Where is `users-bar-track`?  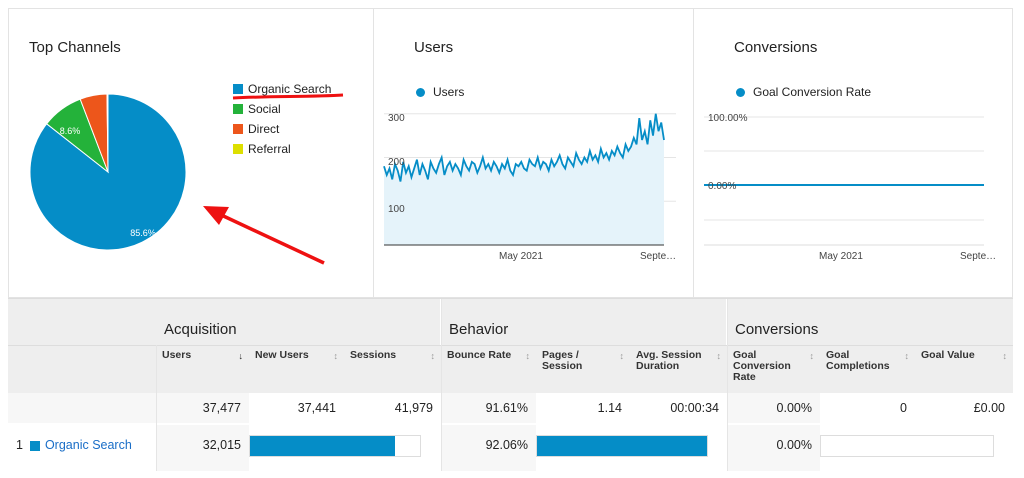
users-bar-track is located at coordinates (335, 446).